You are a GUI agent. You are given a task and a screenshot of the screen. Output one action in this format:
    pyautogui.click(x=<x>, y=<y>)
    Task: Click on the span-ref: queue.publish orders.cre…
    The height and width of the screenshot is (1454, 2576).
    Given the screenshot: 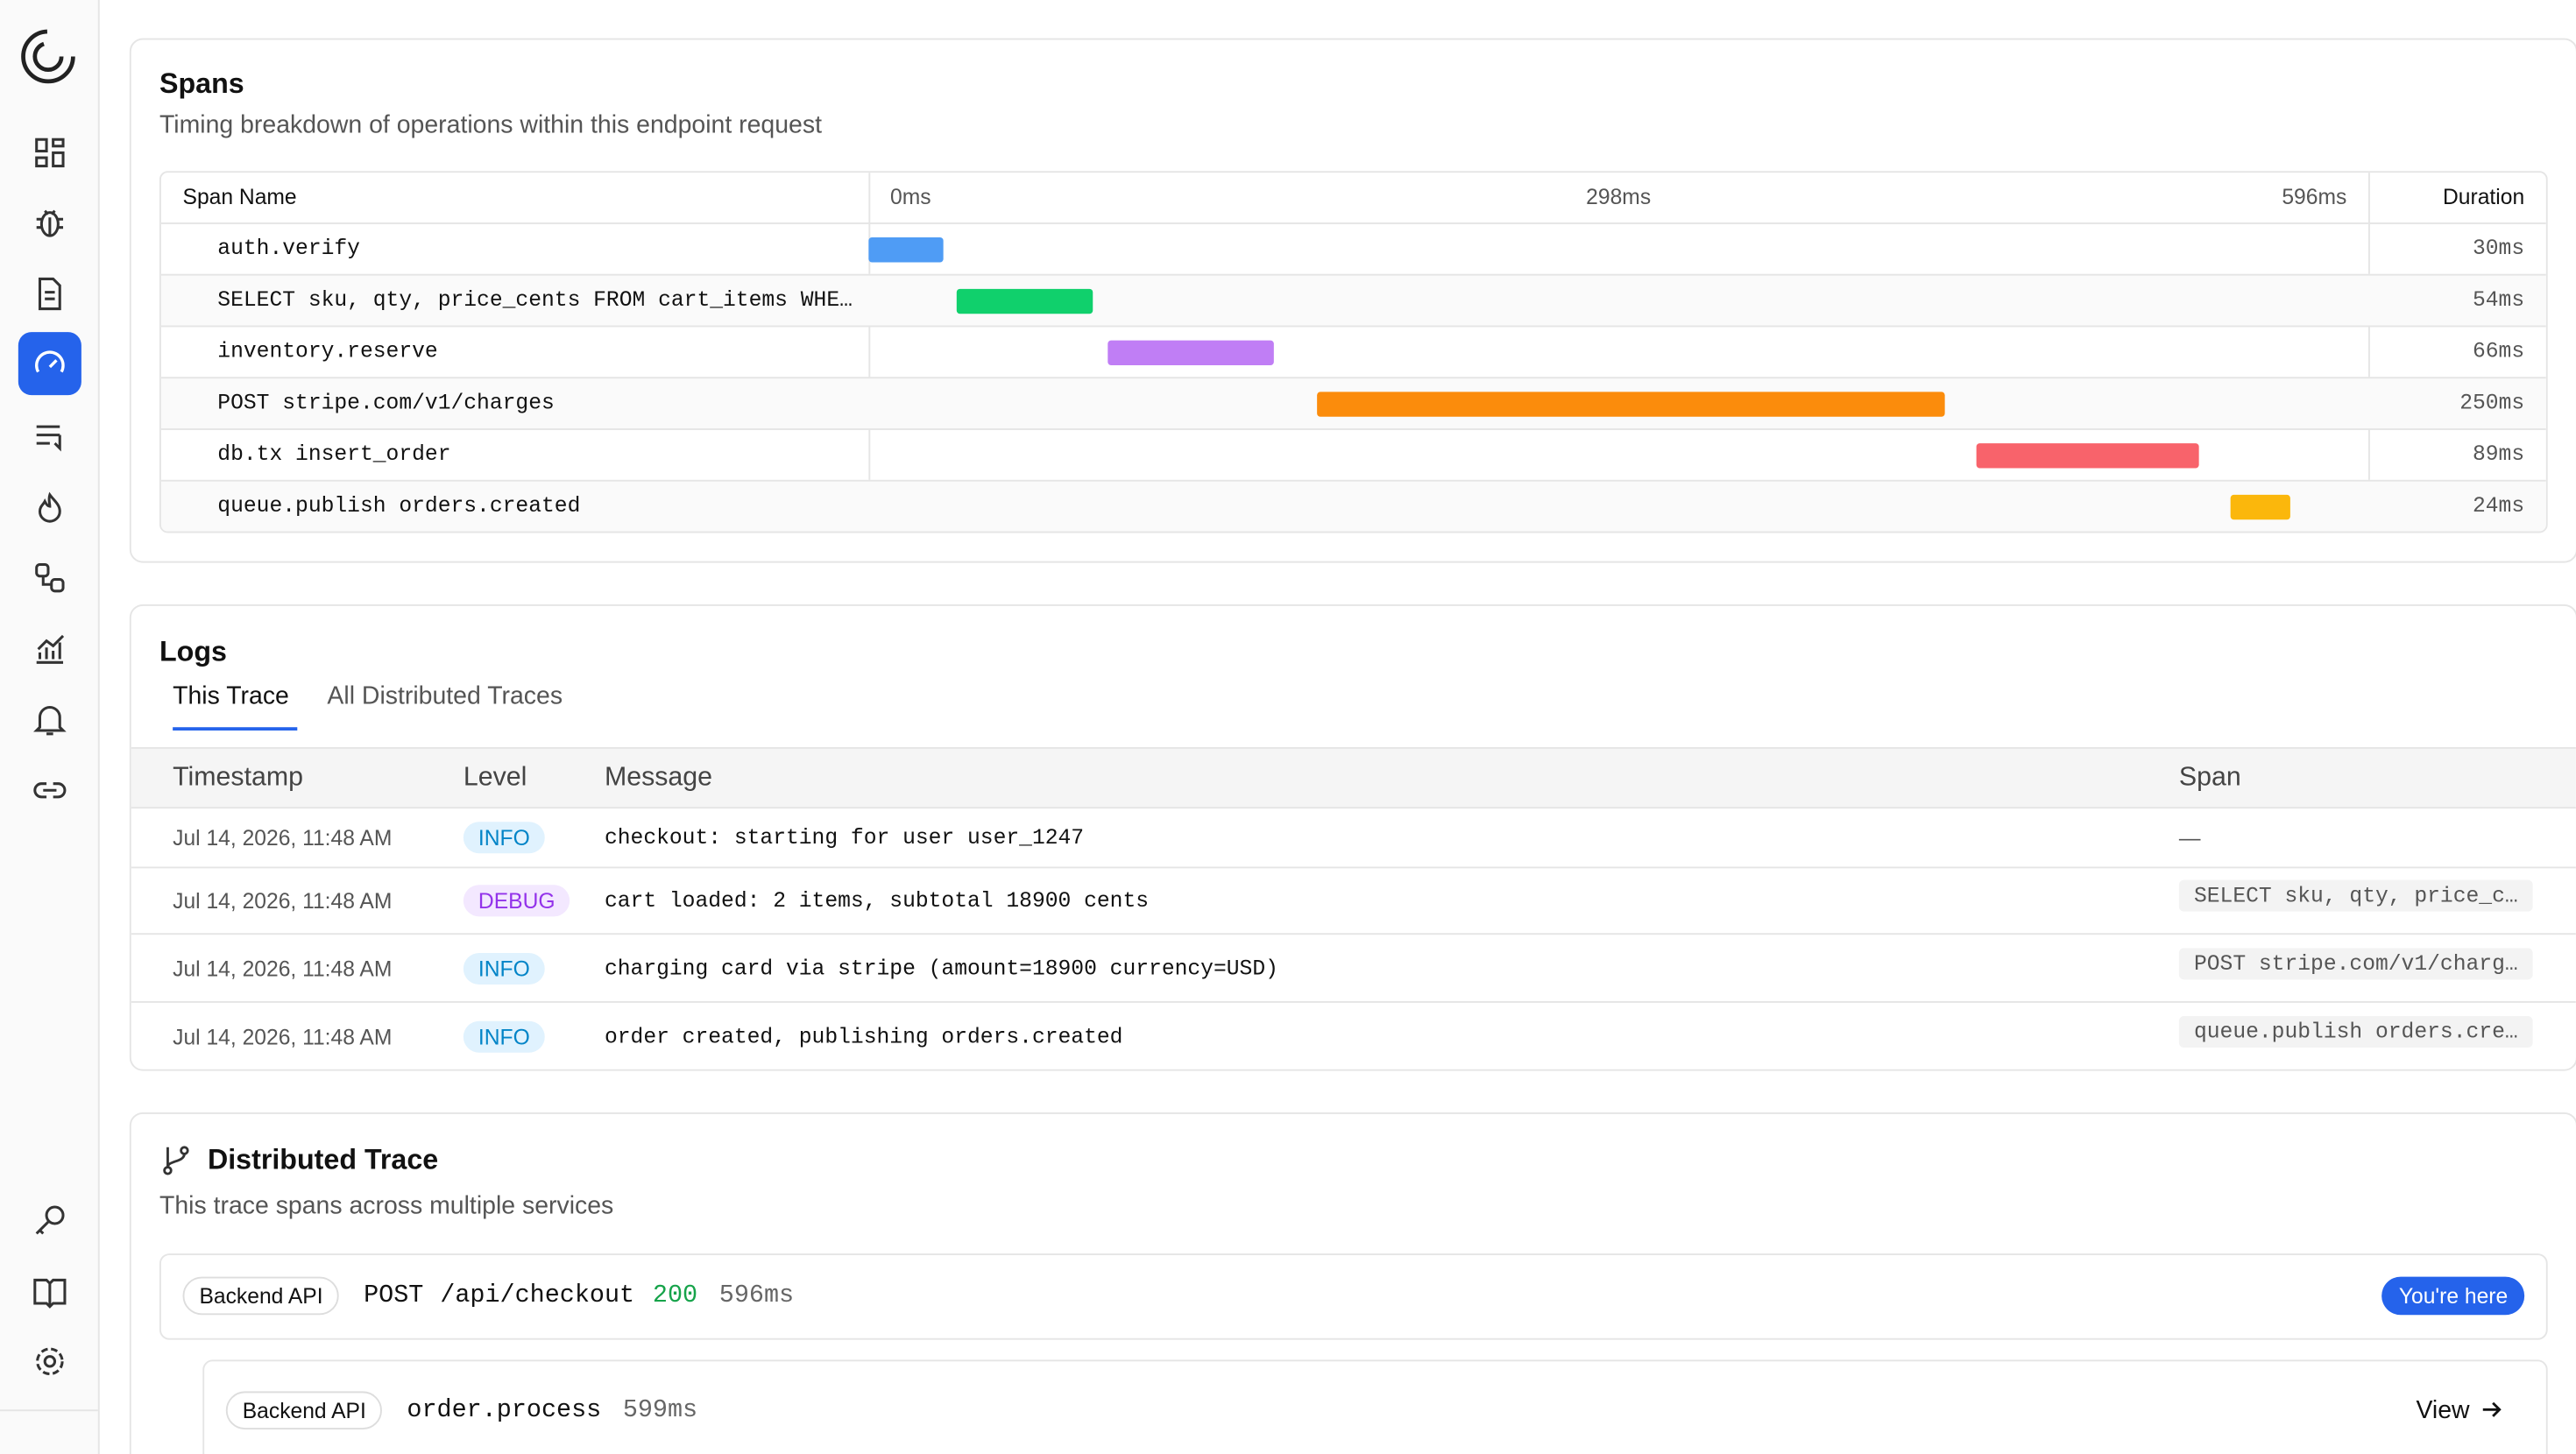 What is the action you would take?
    pyautogui.click(x=2355, y=1031)
    